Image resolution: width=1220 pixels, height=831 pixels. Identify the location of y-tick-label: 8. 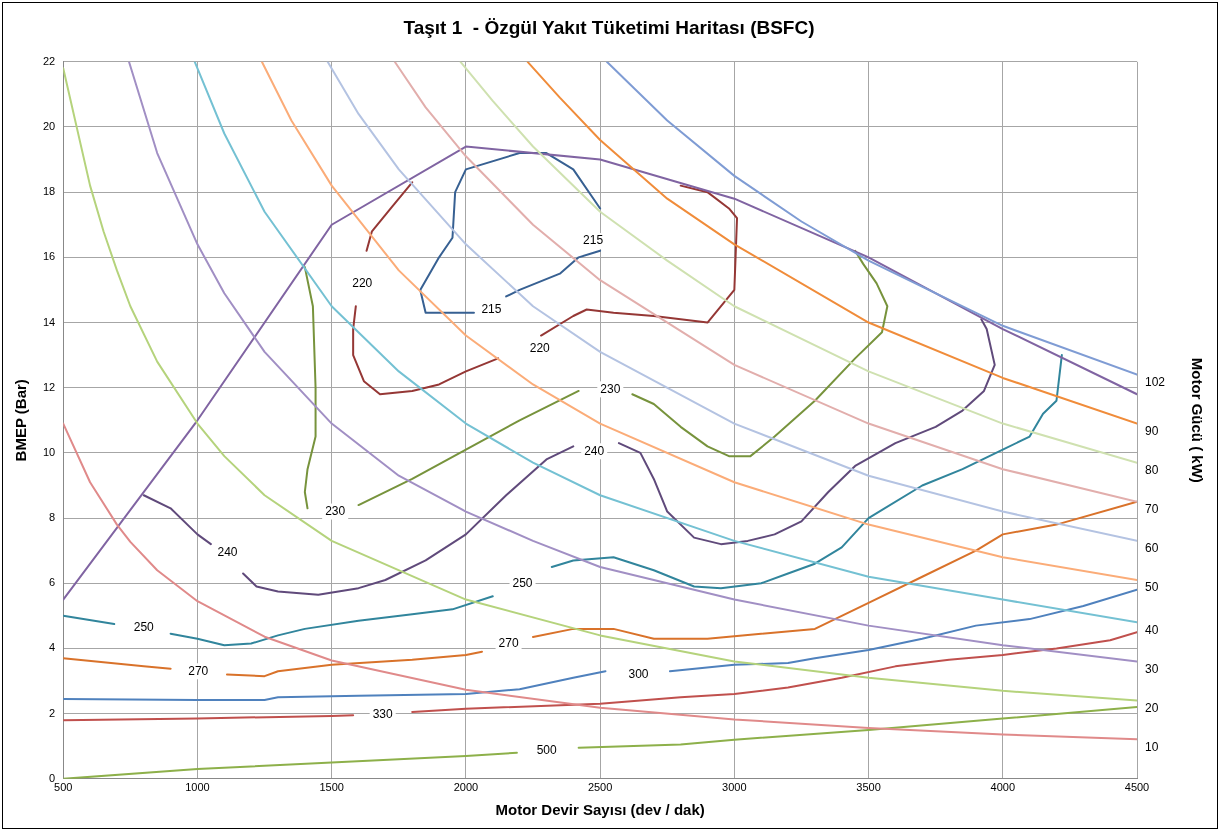
(52, 517).